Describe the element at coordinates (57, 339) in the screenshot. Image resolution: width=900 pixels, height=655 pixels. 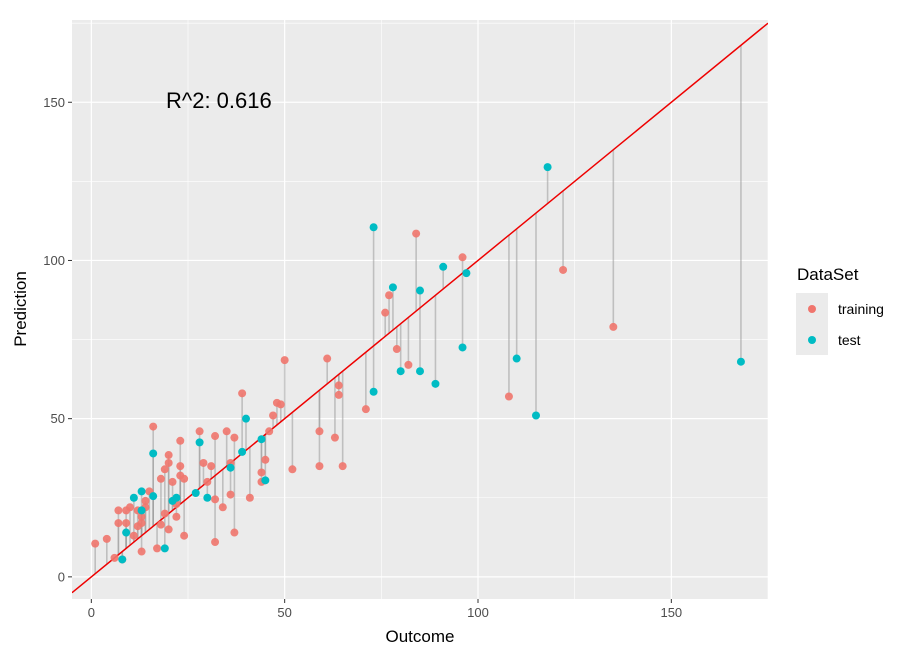
I see `y-axis-ticks: 0 50 100 150` at that location.